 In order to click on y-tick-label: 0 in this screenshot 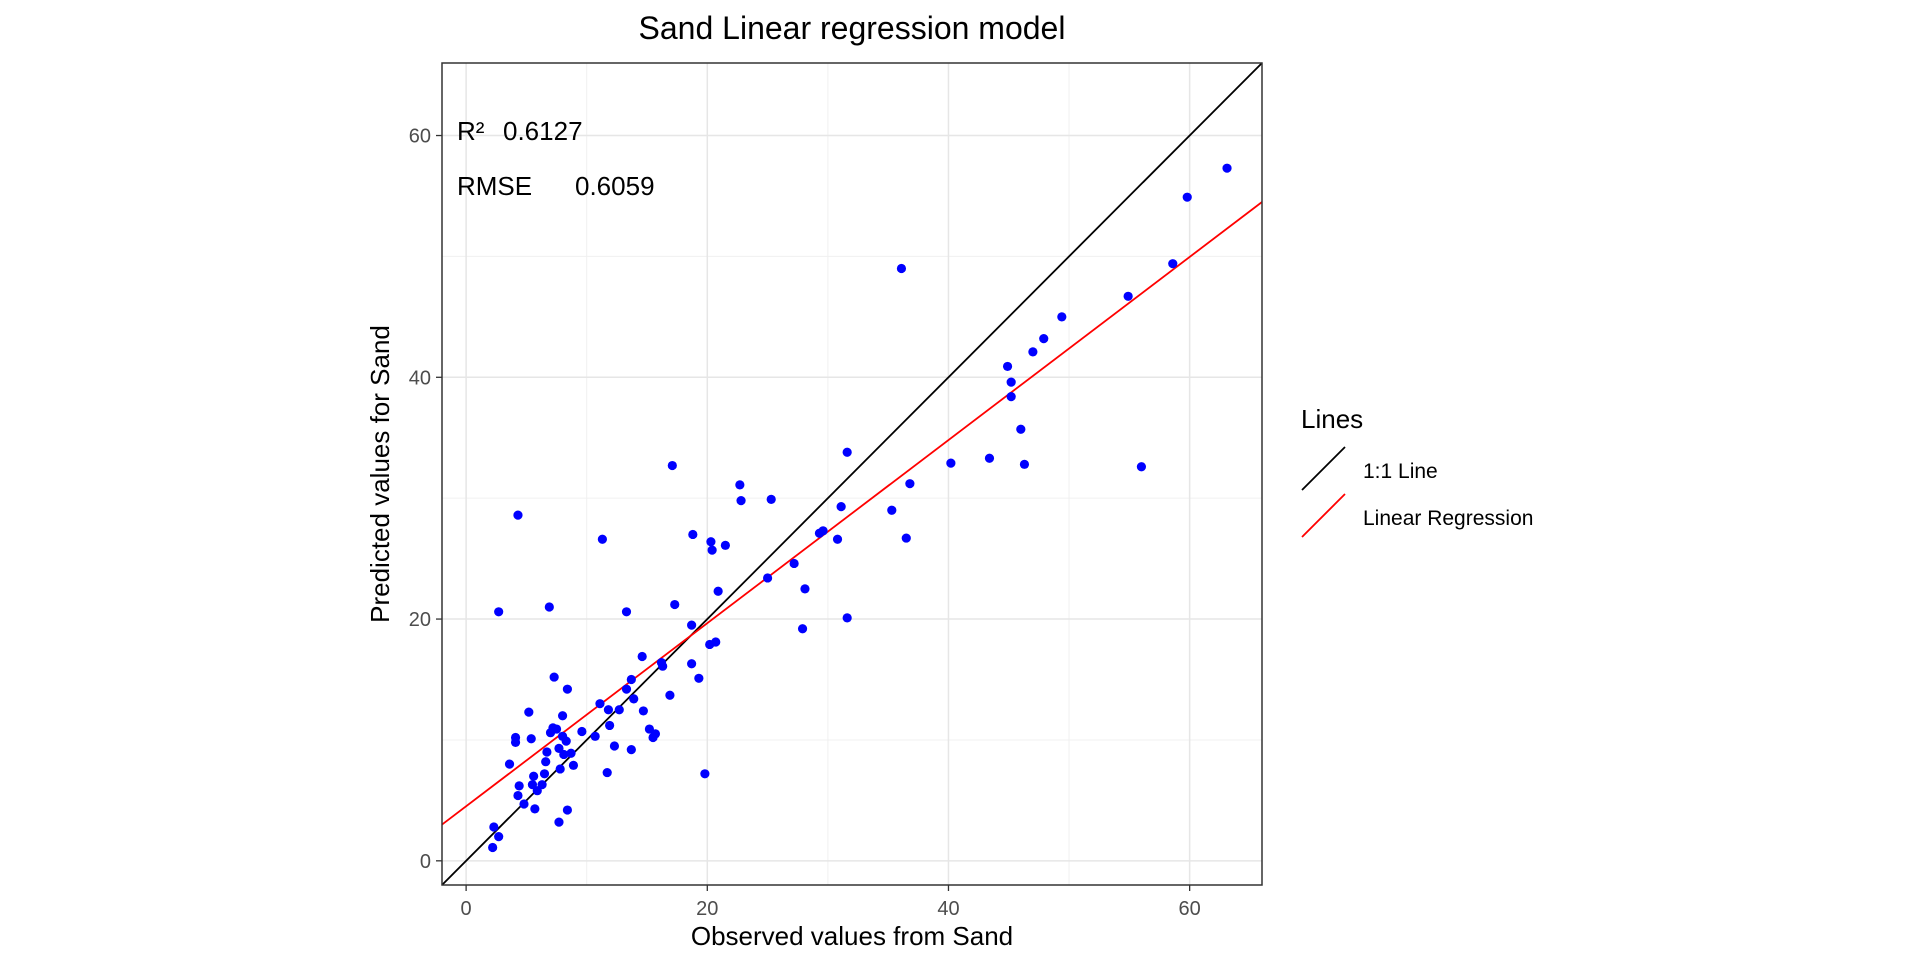, I will do `click(425, 862)`.